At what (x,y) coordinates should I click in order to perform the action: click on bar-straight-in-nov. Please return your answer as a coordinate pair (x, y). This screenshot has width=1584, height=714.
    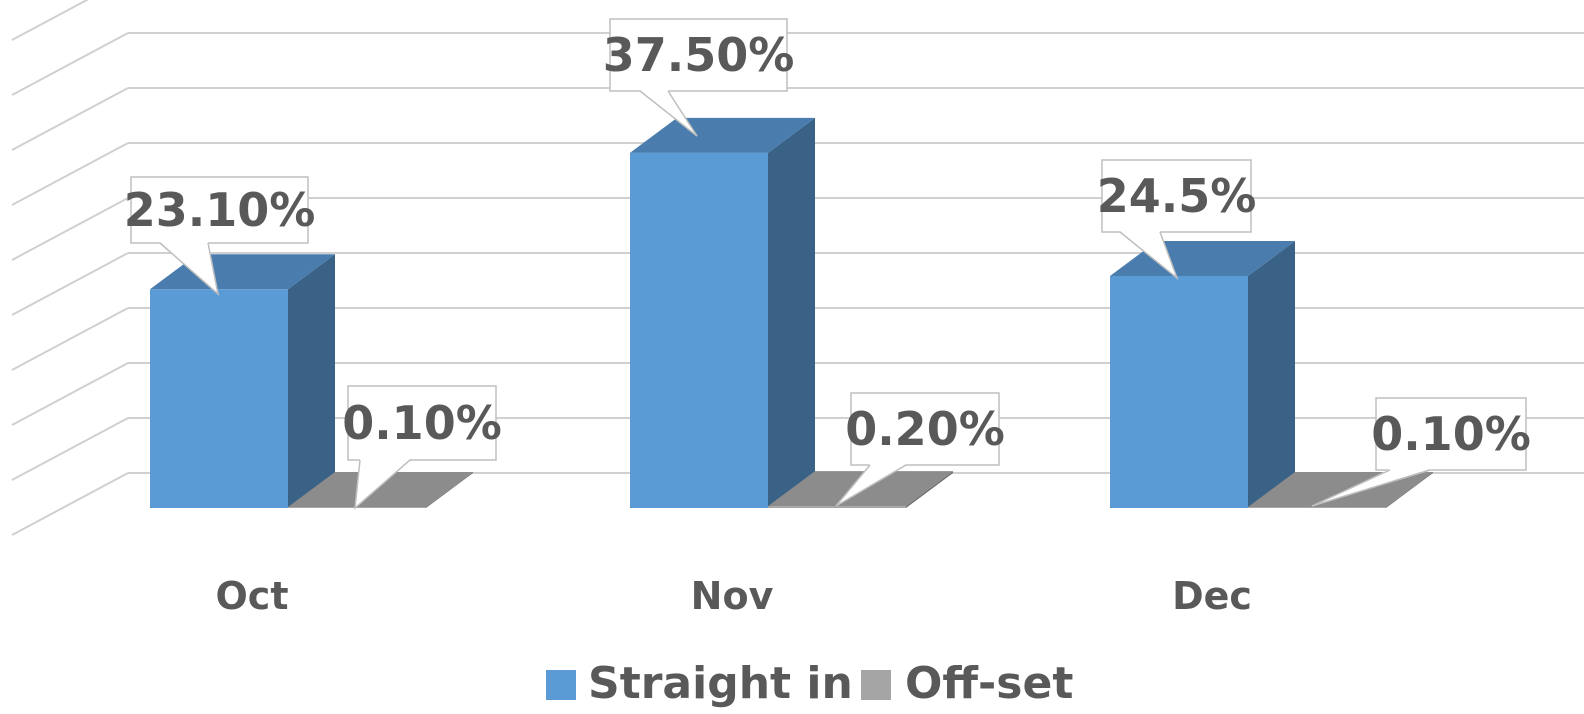
    Looking at the image, I should click on (722, 312).